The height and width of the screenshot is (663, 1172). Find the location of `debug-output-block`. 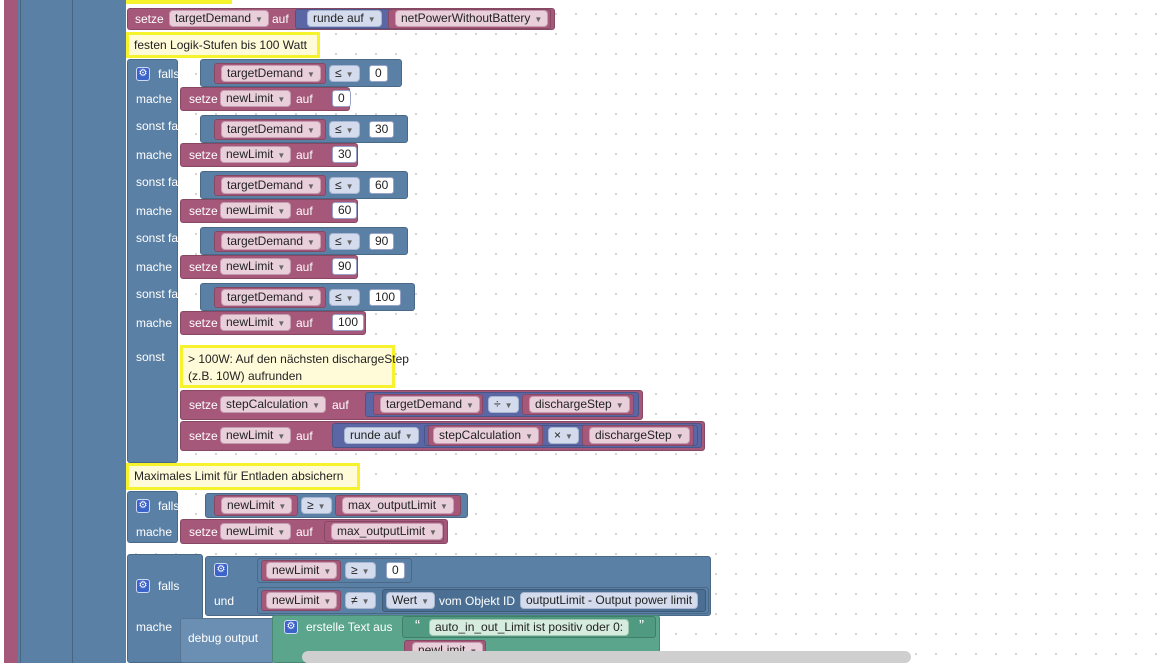

debug-output-block is located at coordinates (227, 640).